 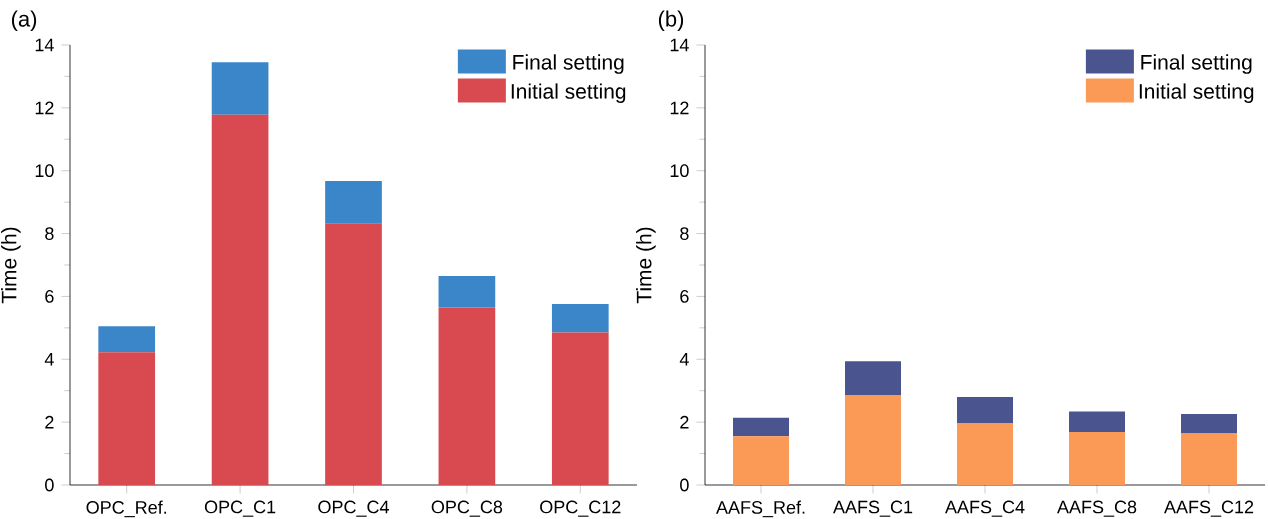 What do you see at coordinates (985, 508) in the screenshot?
I see `x-tick-label: AAFS_C4` at bounding box center [985, 508].